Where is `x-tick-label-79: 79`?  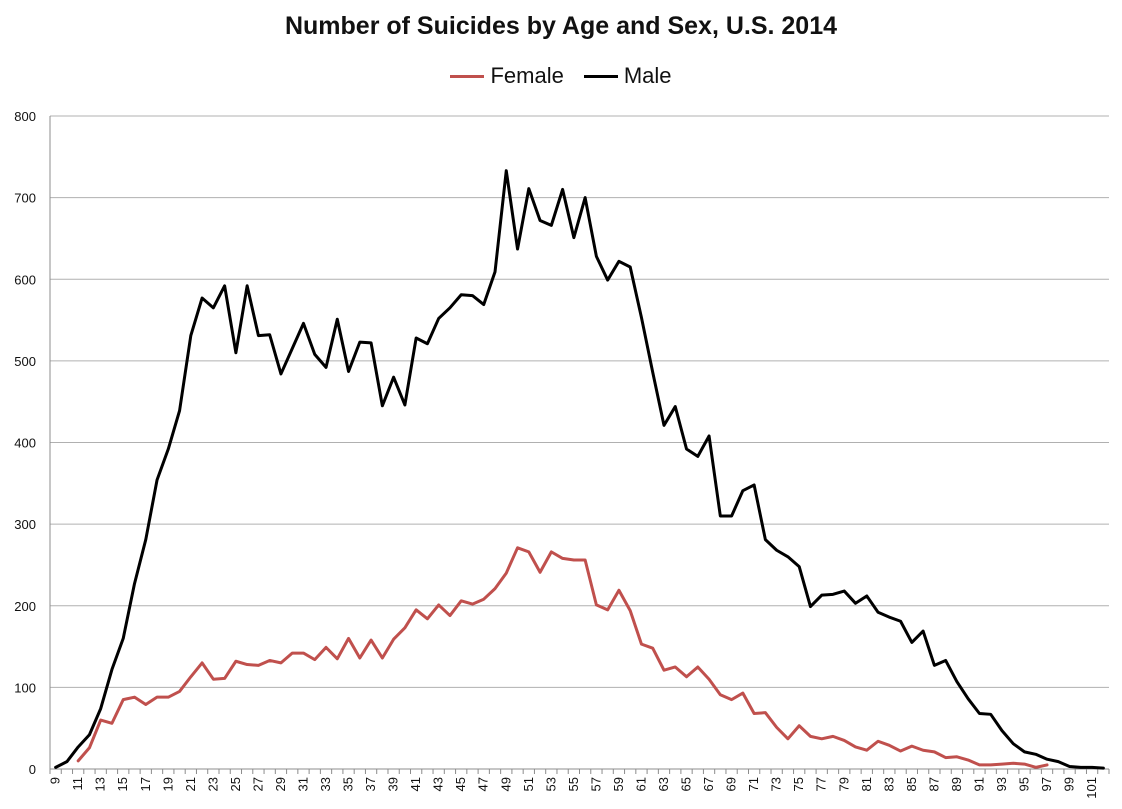
x-tick-label-79: 79 is located at coordinates (843, 784).